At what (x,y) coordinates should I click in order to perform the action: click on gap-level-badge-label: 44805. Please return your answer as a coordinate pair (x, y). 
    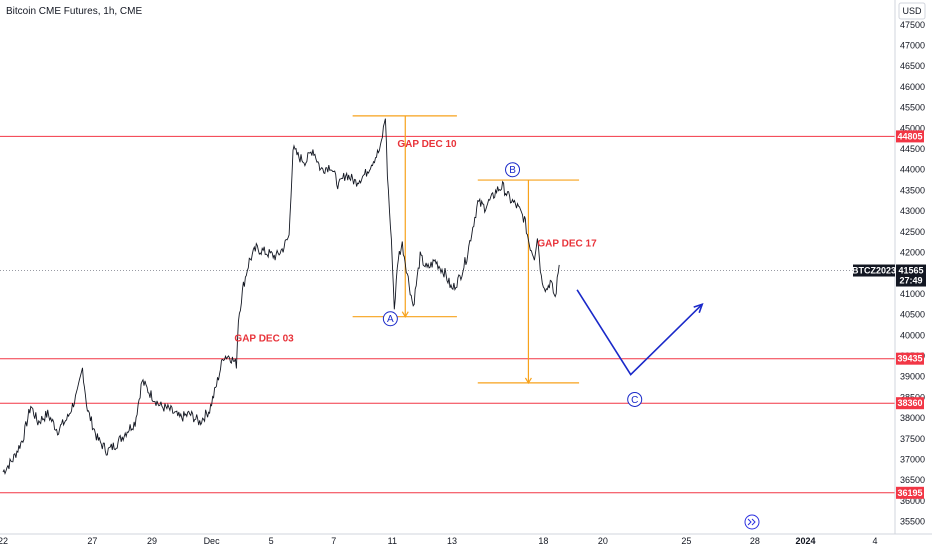
    Looking at the image, I should click on (909, 136).